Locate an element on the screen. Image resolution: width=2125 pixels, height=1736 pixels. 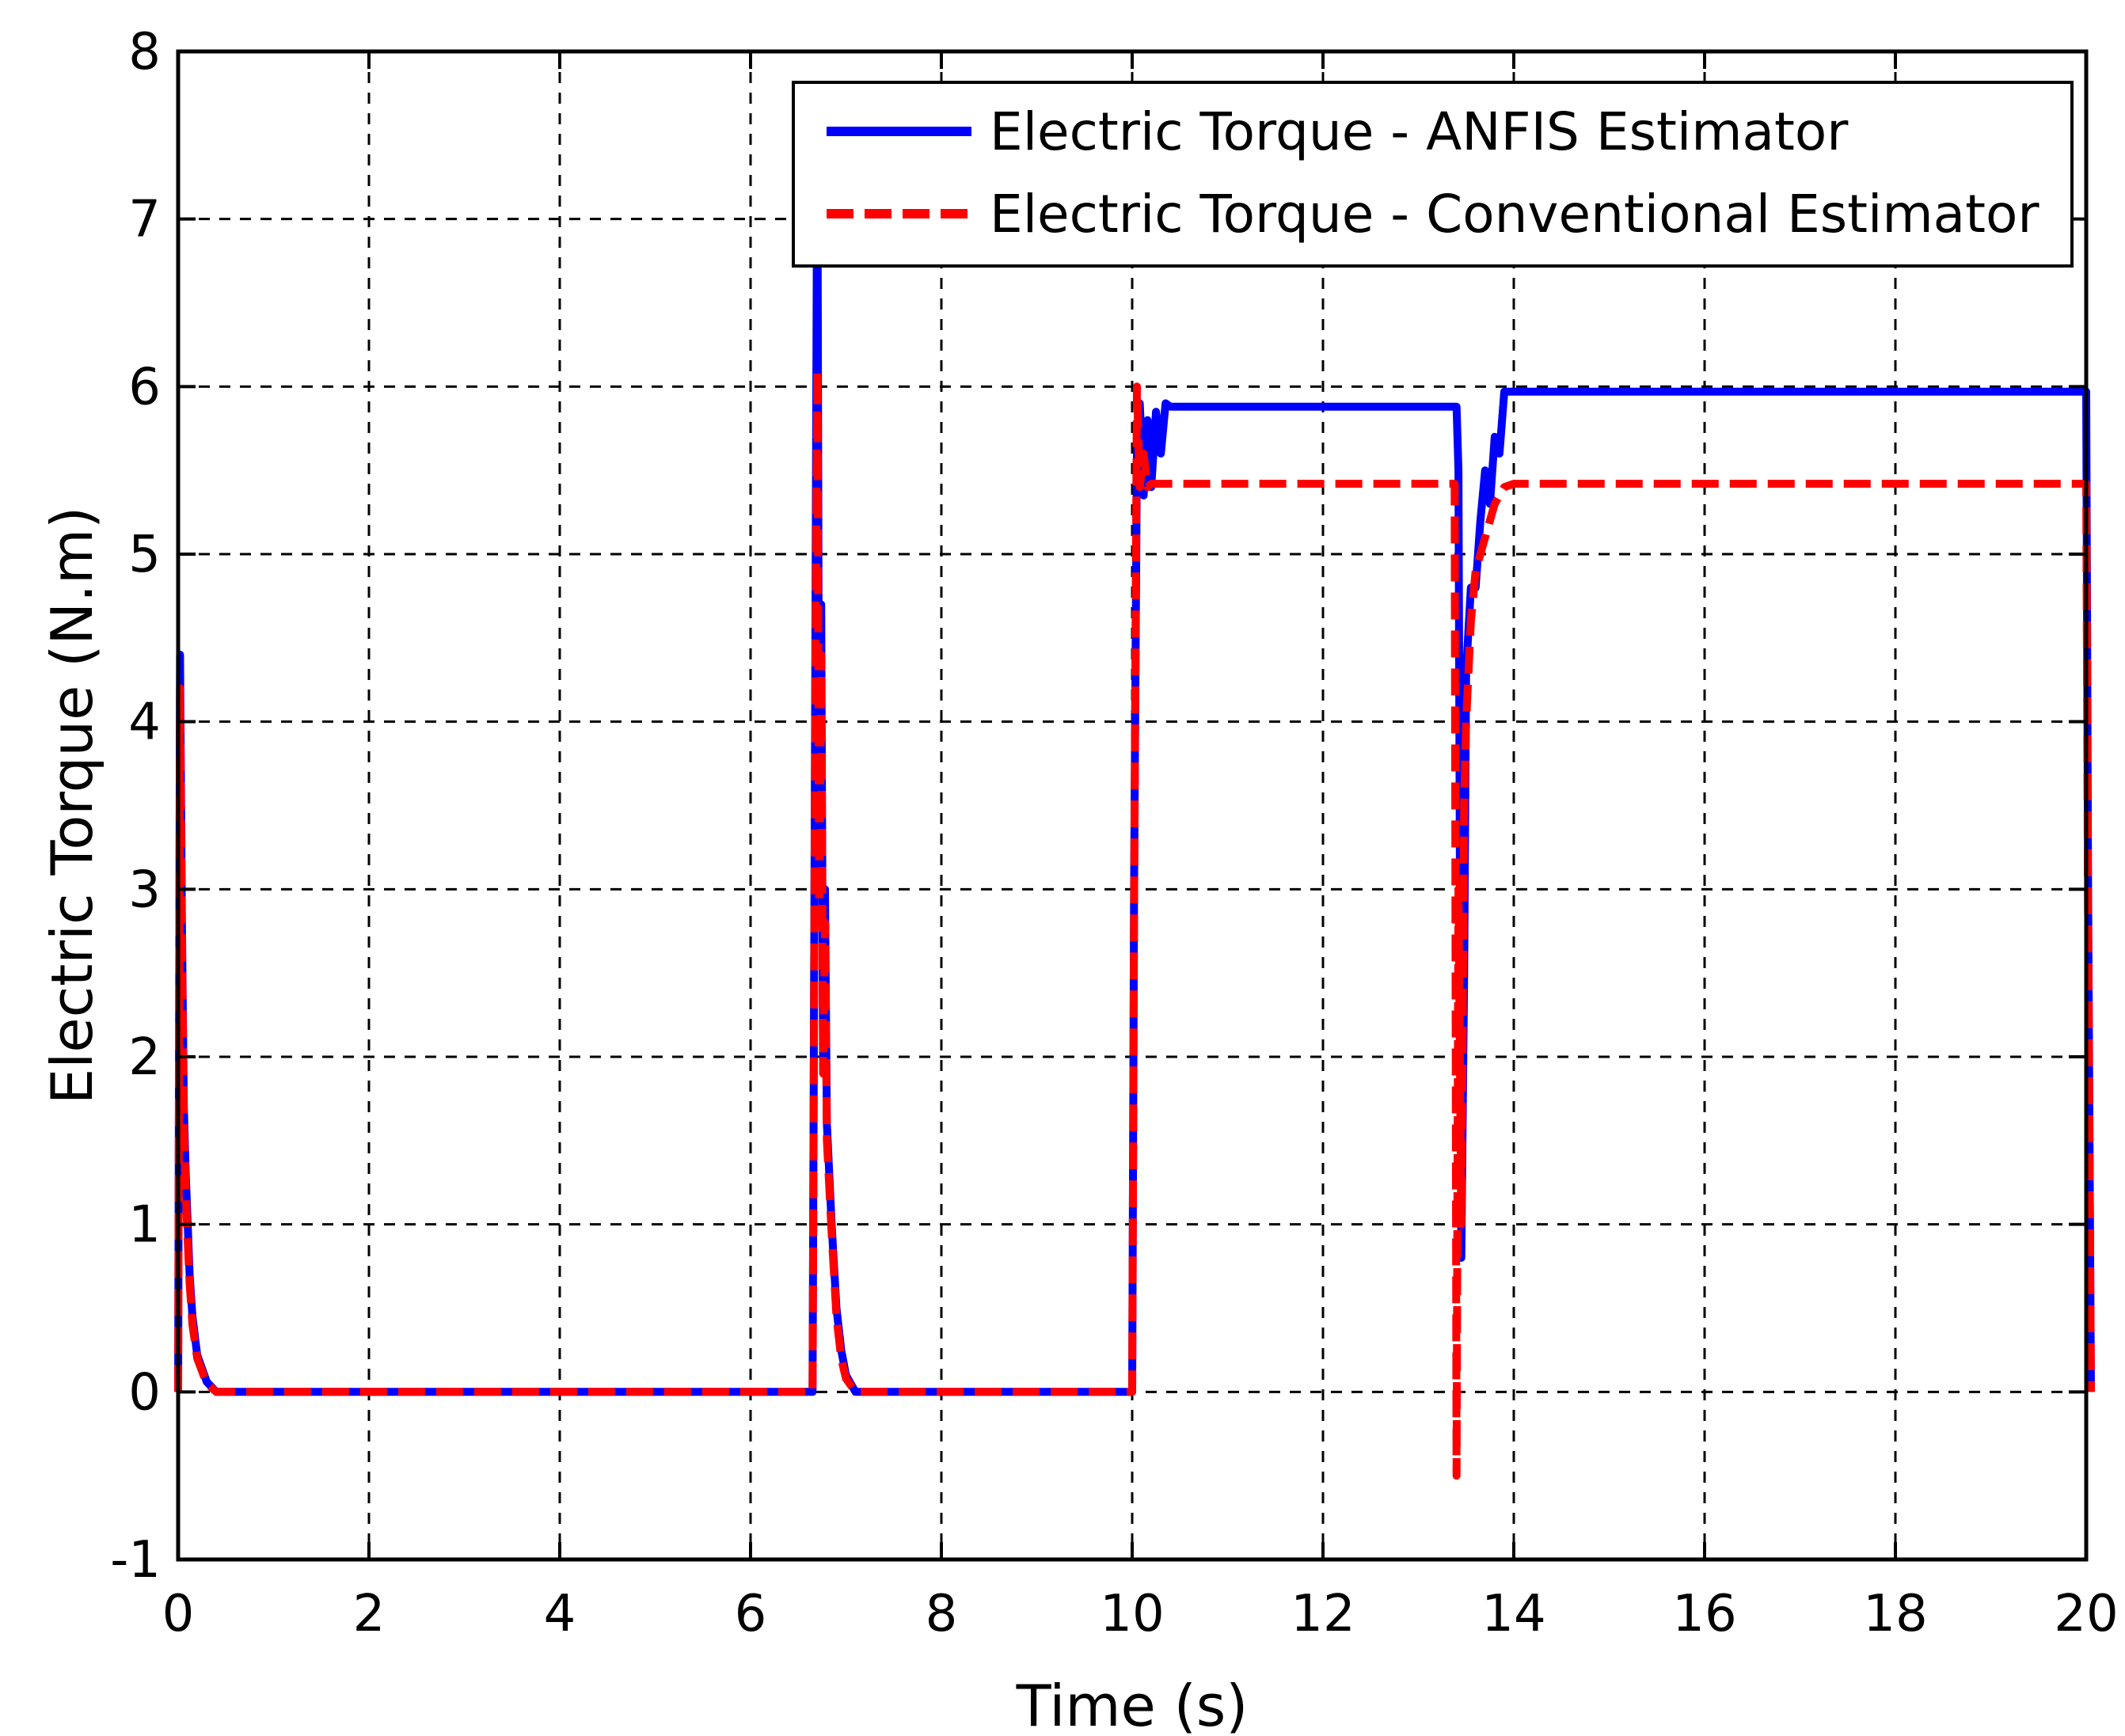
x-tick-label: 6 is located at coordinates (751, 1614).